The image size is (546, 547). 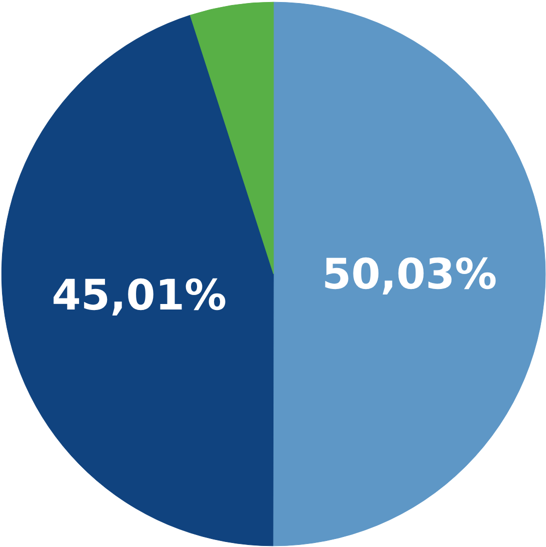 What do you see at coordinates (409, 274) in the screenshot?
I see `data-label: 50,03%` at bounding box center [409, 274].